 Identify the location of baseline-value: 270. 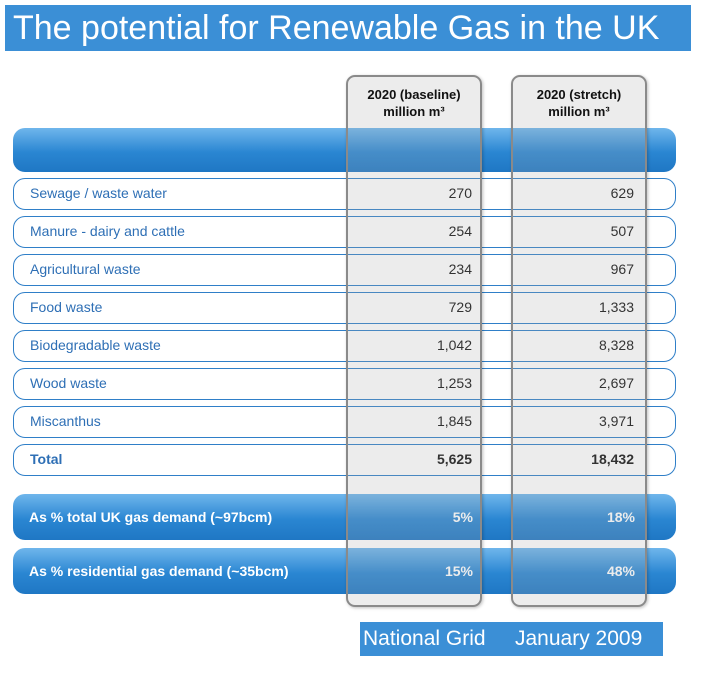
(460, 193).